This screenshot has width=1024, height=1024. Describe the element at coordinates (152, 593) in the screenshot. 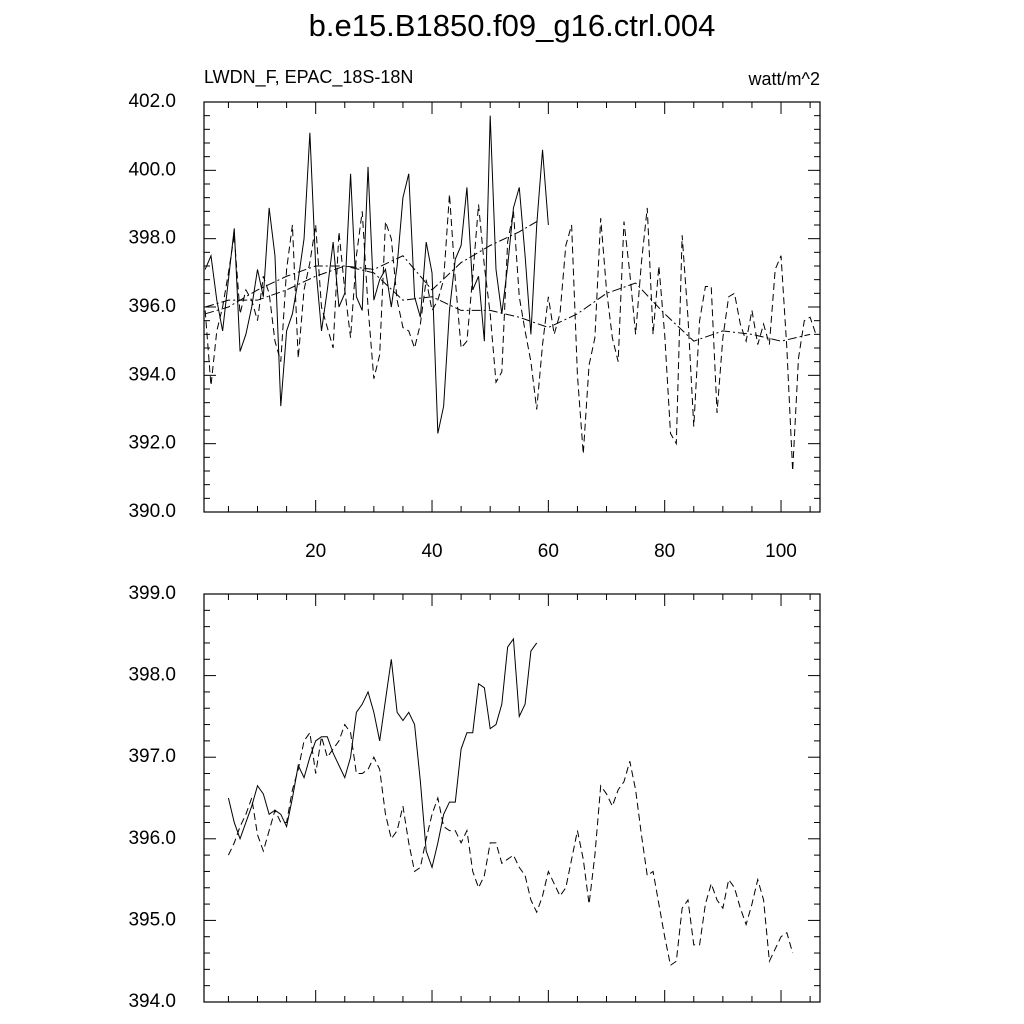

I see `y-tick-label: 399.0` at that location.